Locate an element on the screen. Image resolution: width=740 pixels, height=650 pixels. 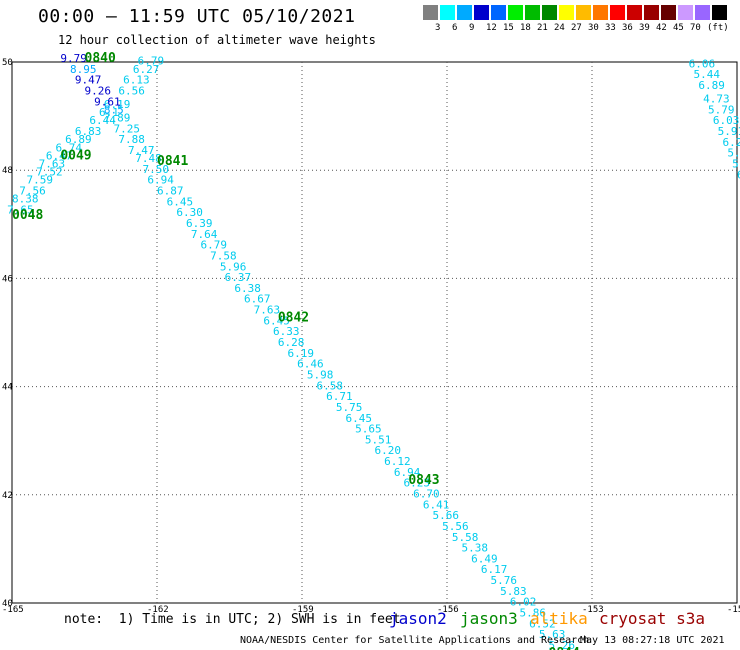
wave-height-value: 7.59 is located at coordinates (40, 180).